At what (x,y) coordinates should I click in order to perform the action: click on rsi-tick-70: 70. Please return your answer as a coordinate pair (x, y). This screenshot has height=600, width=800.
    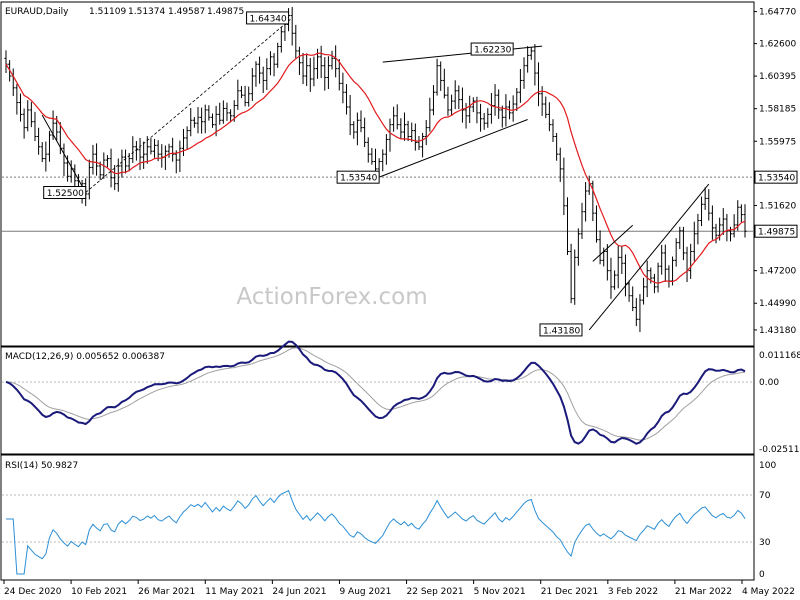
    Looking at the image, I should click on (765, 496).